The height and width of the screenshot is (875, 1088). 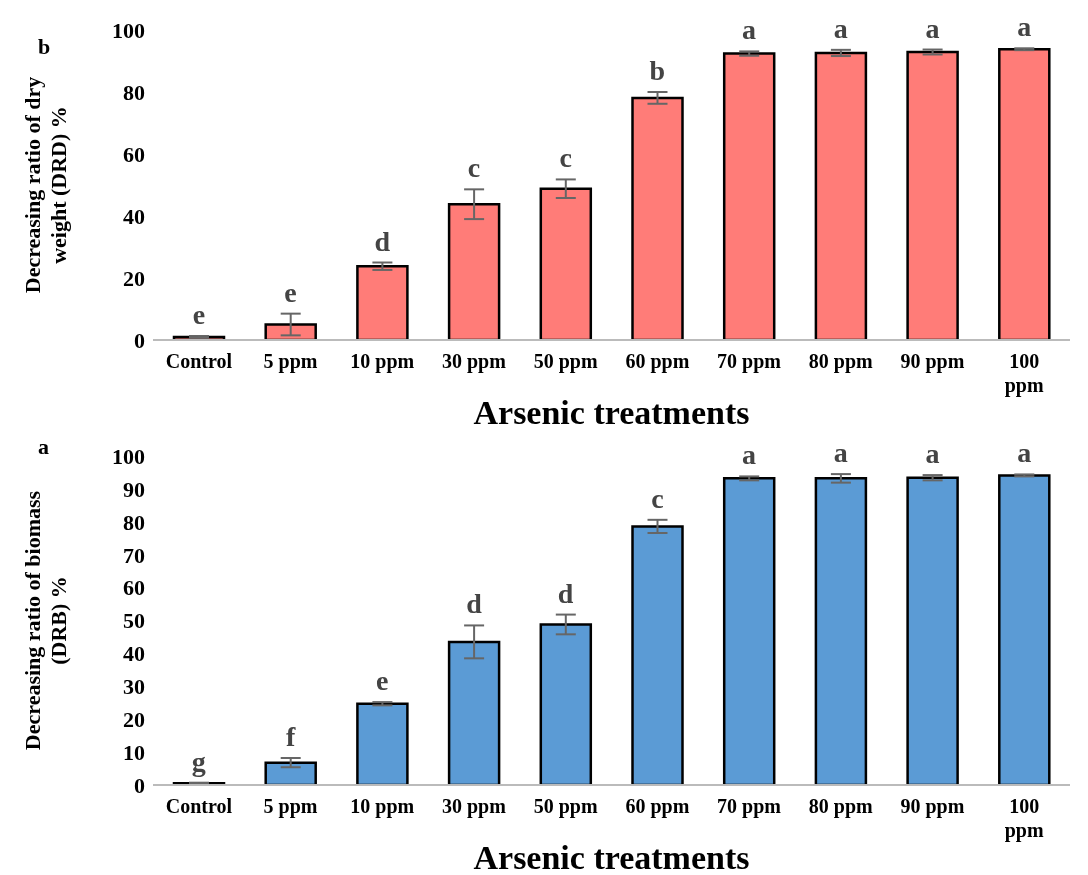 What do you see at coordinates (45, 185) in the screenshot?
I see `y-axis-title: Decreasing ratio of dry weight (DRD) %` at bounding box center [45, 185].